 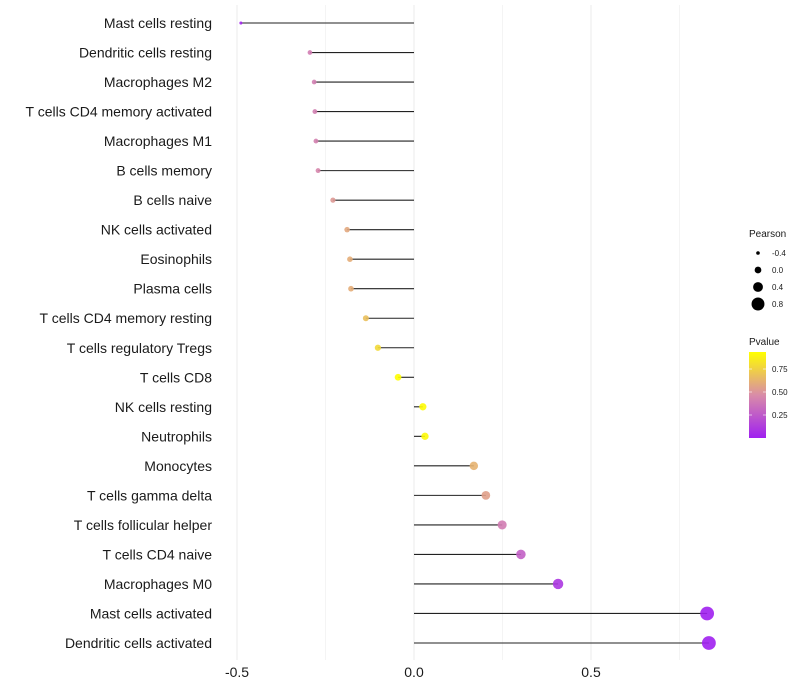 I want to click on y-label: T cells gamma delta, so click(x=149, y=495).